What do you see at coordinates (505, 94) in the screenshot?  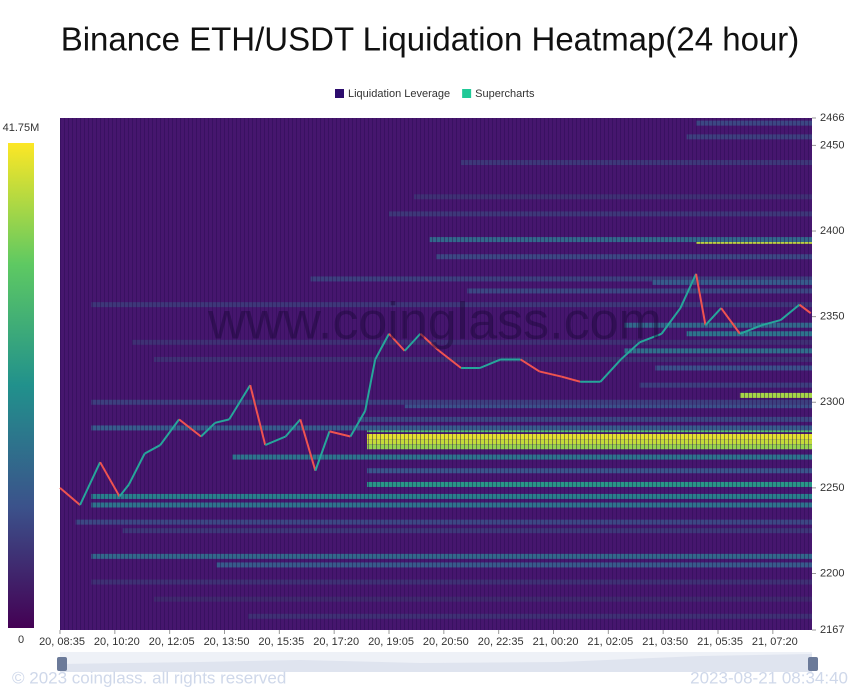 I see `legend-label: Supercharts` at bounding box center [505, 94].